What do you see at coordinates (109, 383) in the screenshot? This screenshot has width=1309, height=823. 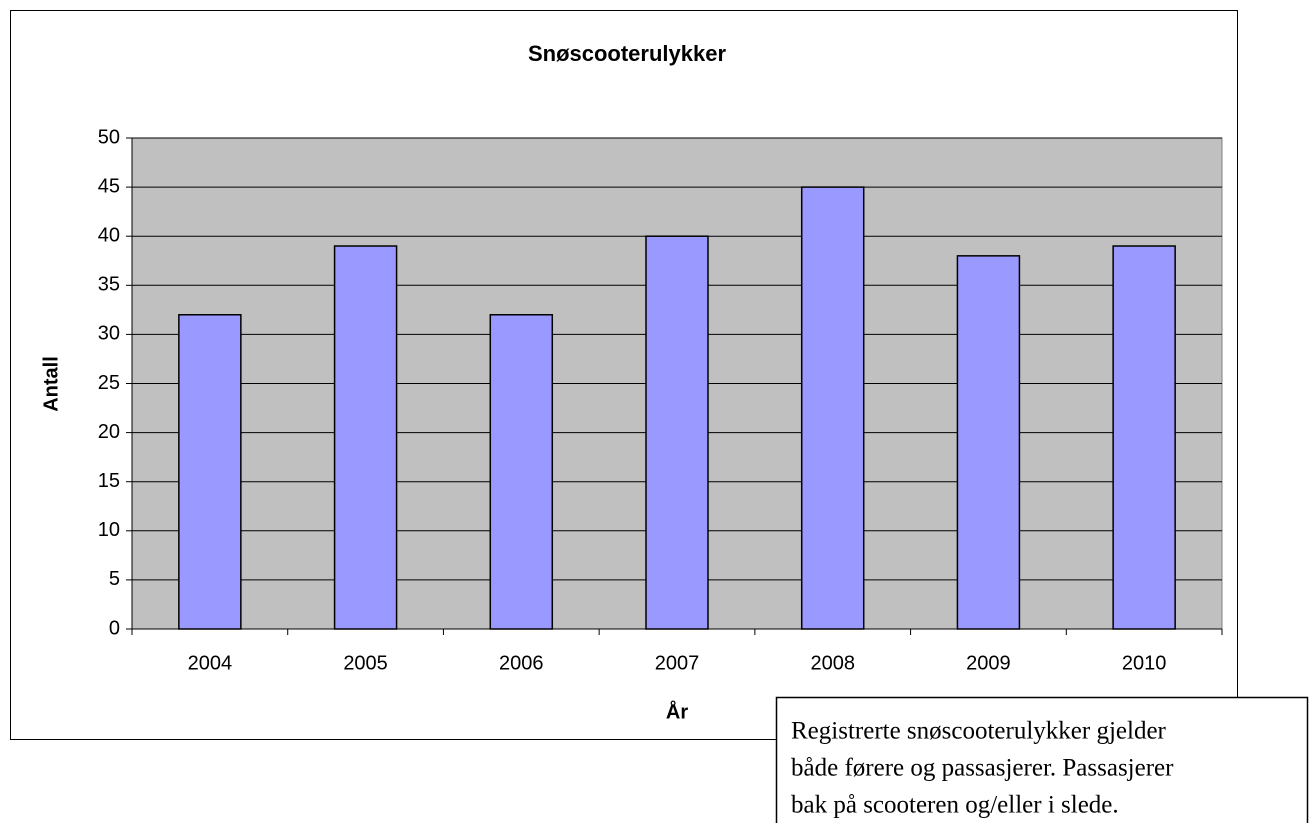 I see `y-tick-label: 25` at bounding box center [109, 383].